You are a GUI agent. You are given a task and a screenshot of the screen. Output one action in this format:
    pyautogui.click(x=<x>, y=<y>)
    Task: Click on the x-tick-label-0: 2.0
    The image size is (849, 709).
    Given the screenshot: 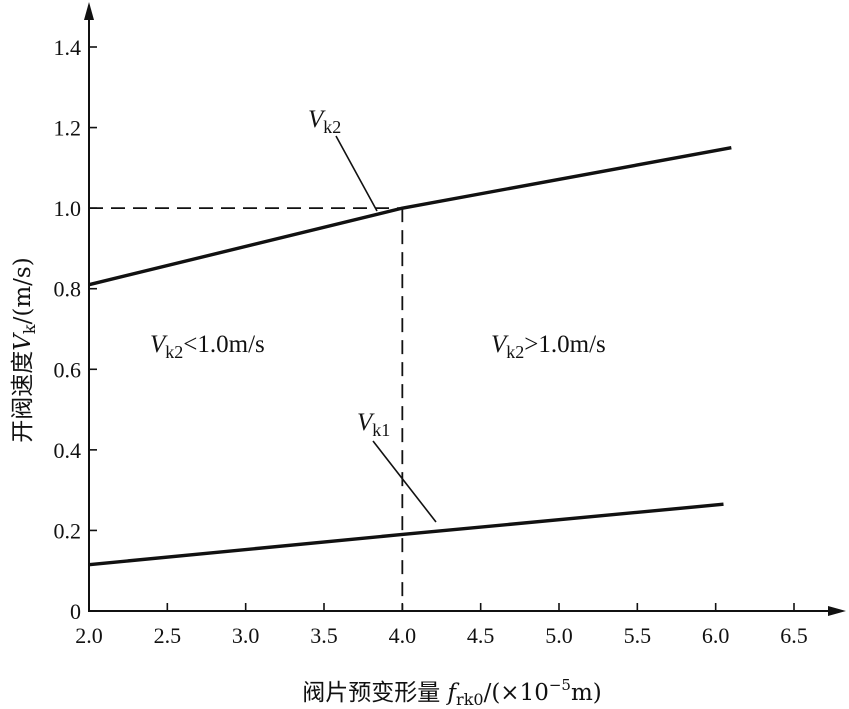 What is the action you would take?
    pyautogui.click(x=89, y=635)
    